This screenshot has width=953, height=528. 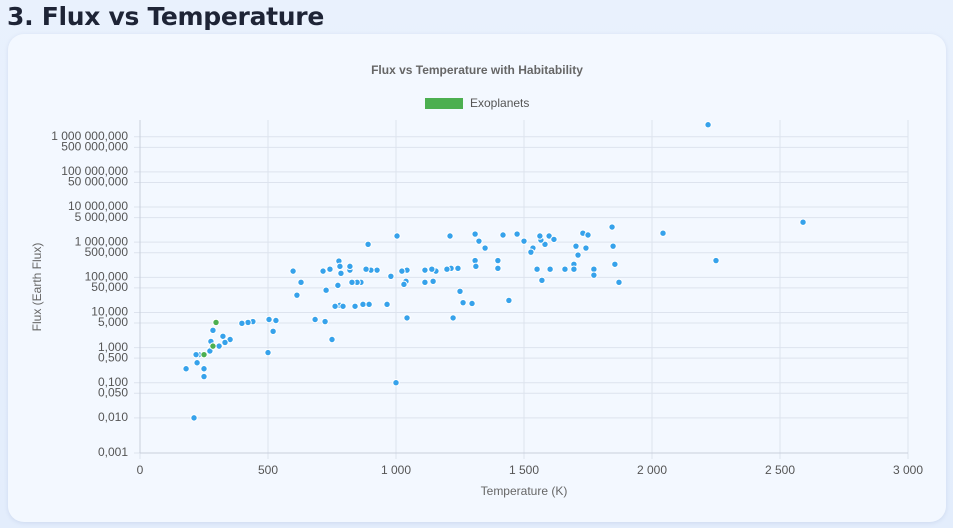 I want to click on y-tick-label: 10 000,000, so click(x=98, y=206).